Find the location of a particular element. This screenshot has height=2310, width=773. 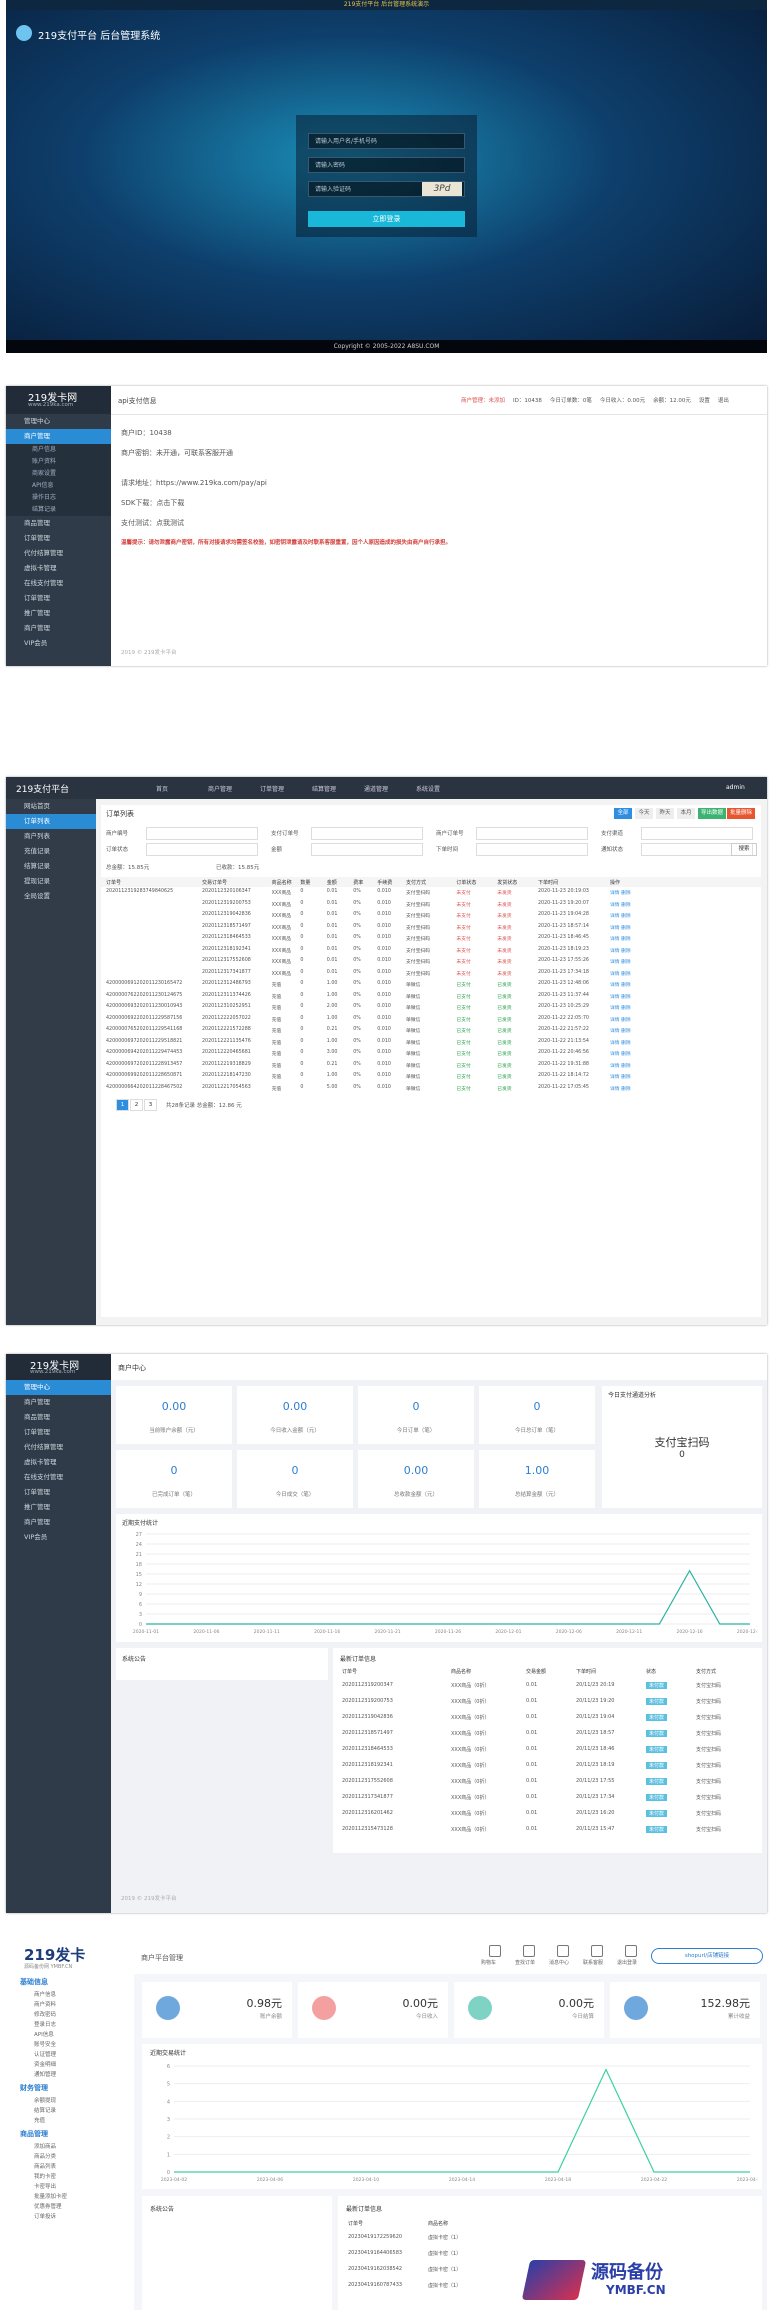

menu-item: 卡密导出 is located at coordinates (45, 2187).